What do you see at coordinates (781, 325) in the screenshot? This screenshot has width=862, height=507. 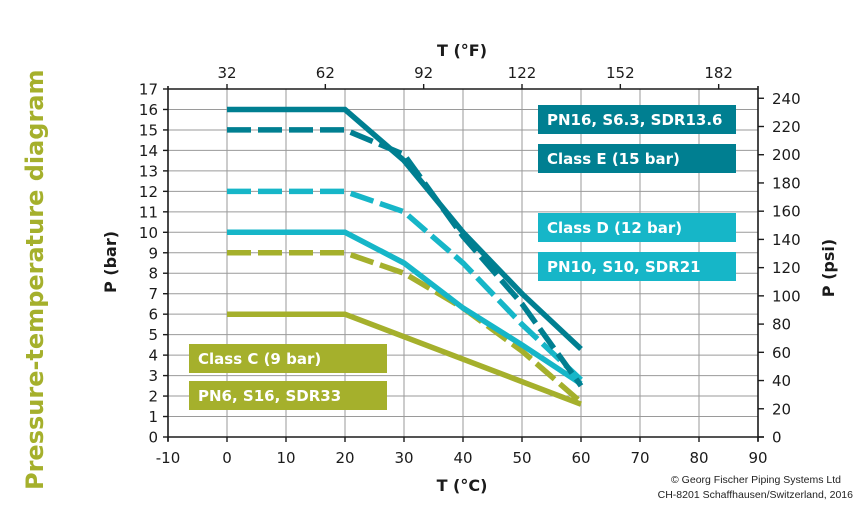 I see `y2-tick-label: 80` at bounding box center [781, 325].